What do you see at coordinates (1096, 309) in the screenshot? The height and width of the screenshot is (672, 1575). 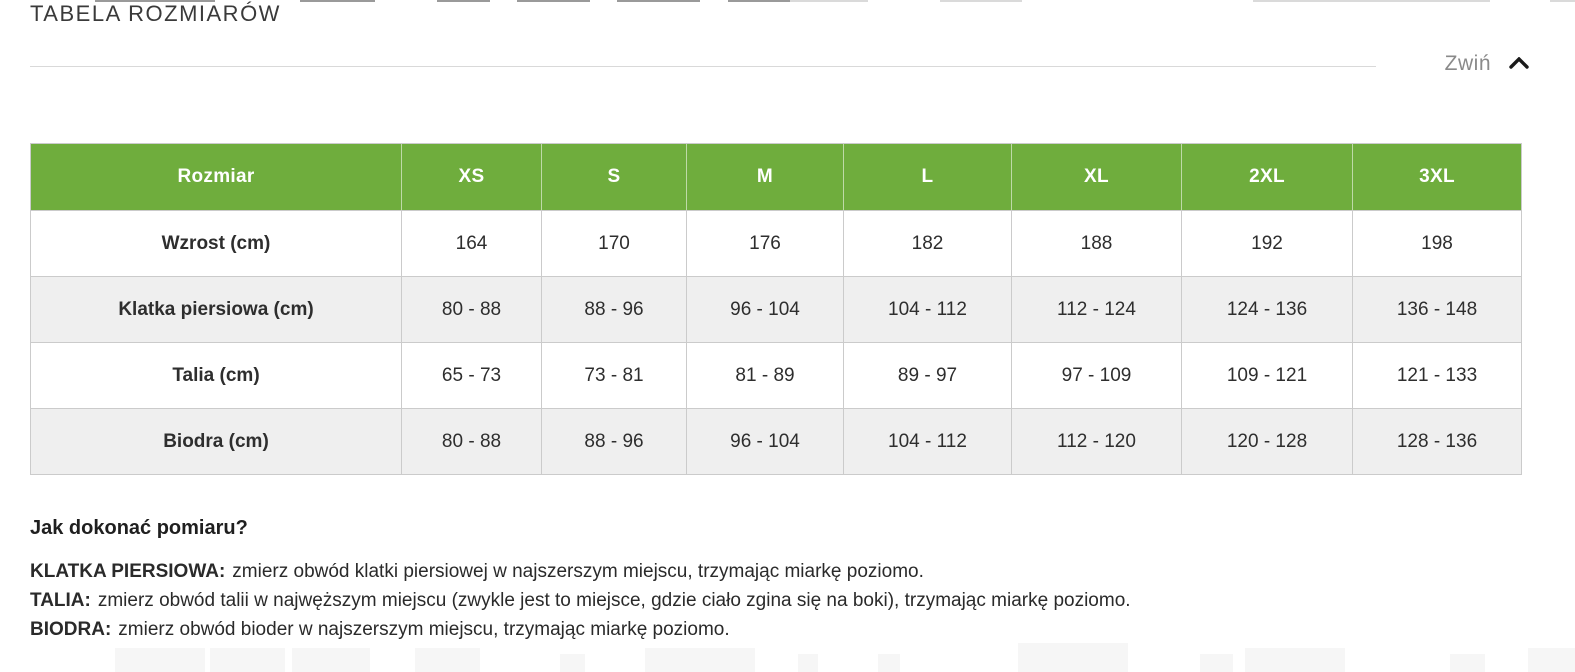 I see `size-value-cell: 112 - 124` at bounding box center [1096, 309].